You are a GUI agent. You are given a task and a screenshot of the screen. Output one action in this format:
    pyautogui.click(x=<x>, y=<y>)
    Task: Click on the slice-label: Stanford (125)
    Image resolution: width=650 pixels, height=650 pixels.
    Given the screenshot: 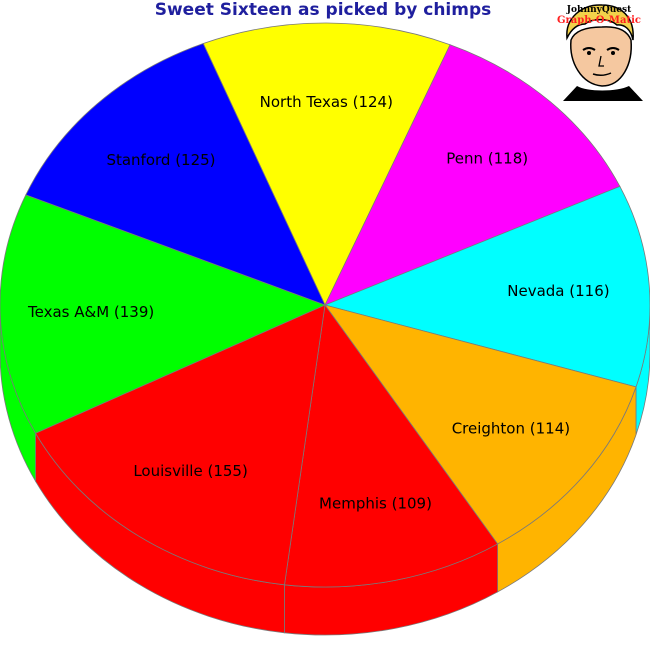 What is the action you would take?
    pyautogui.click(x=160, y=160)
    